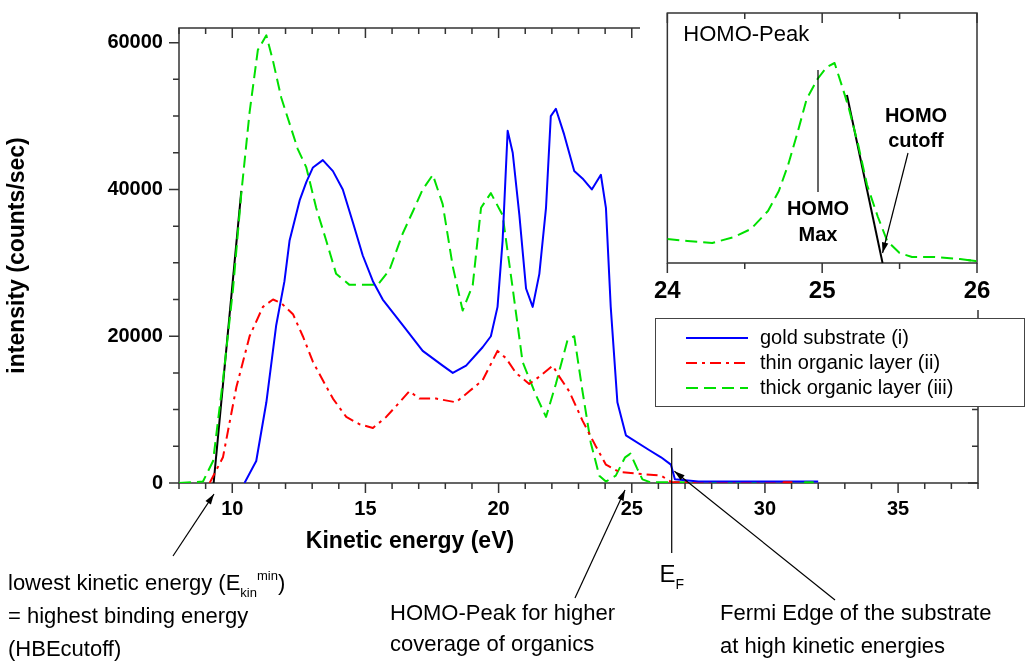  I want to click on y-tick-label: 20000, so click(135, 334).